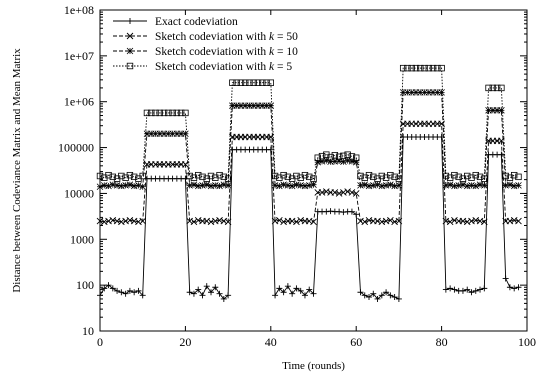 This screenshot has height=375, width=539. I want to click on x-tick-label: 100, so click(527, 342).